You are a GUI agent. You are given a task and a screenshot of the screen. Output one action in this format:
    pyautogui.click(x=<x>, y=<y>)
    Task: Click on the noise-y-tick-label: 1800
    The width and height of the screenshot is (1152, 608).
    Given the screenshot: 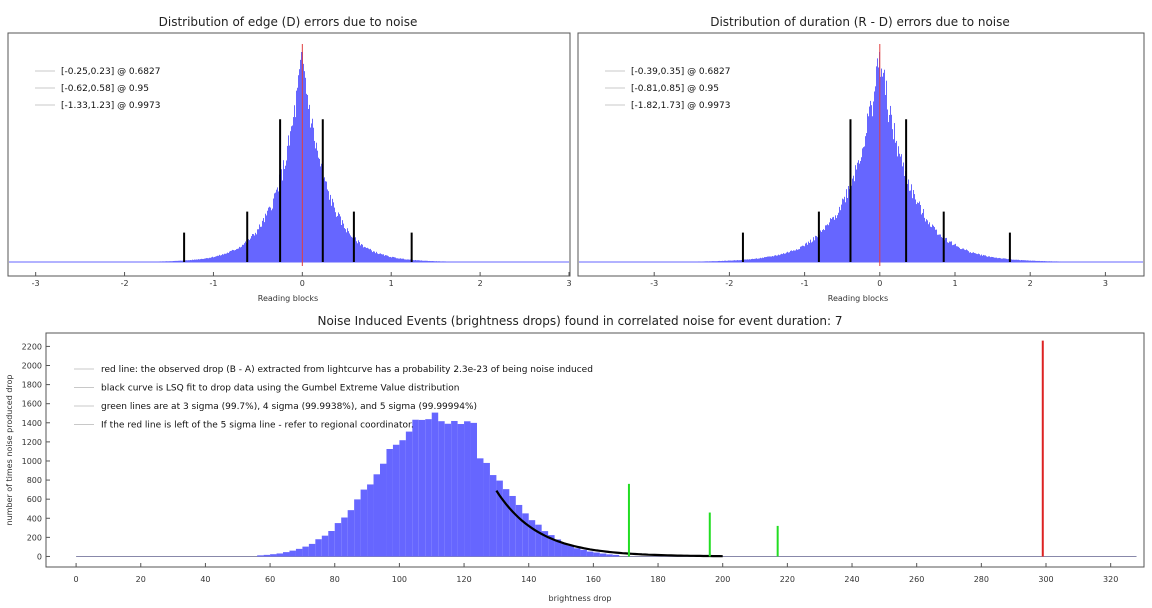 What is the action you would take?
    pyautogui.click(x=32, y=385)
    